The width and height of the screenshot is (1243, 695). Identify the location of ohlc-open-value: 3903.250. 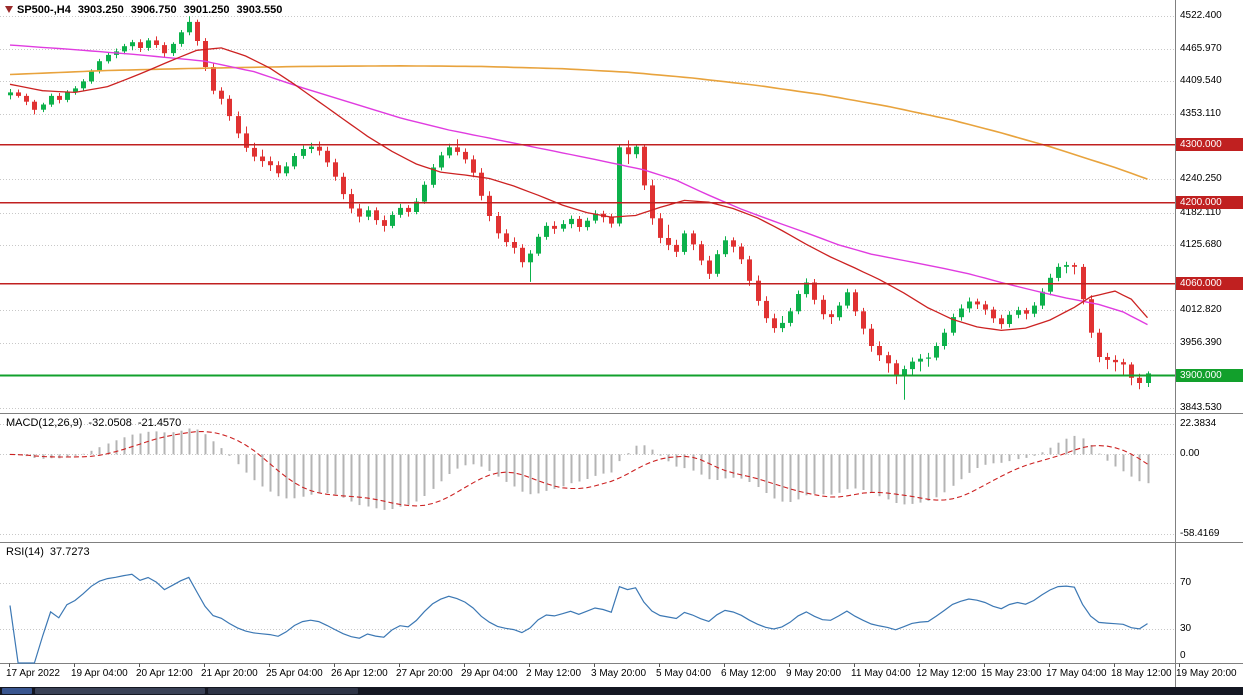
(100, 10).